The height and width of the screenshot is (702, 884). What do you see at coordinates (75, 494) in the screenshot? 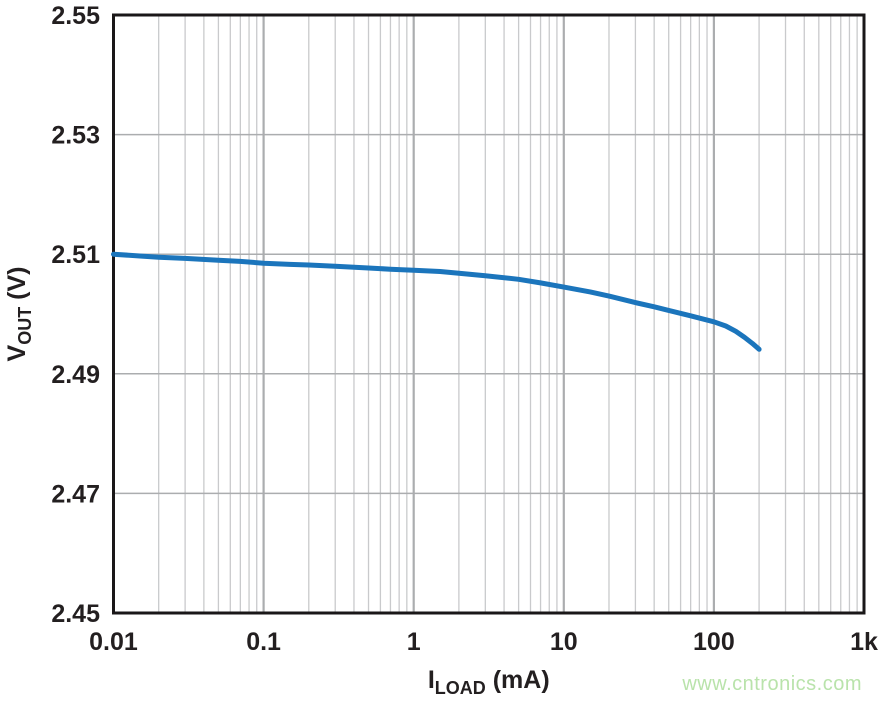
I see `y-tick-label: 2.47` at bounding box center [75, 494].